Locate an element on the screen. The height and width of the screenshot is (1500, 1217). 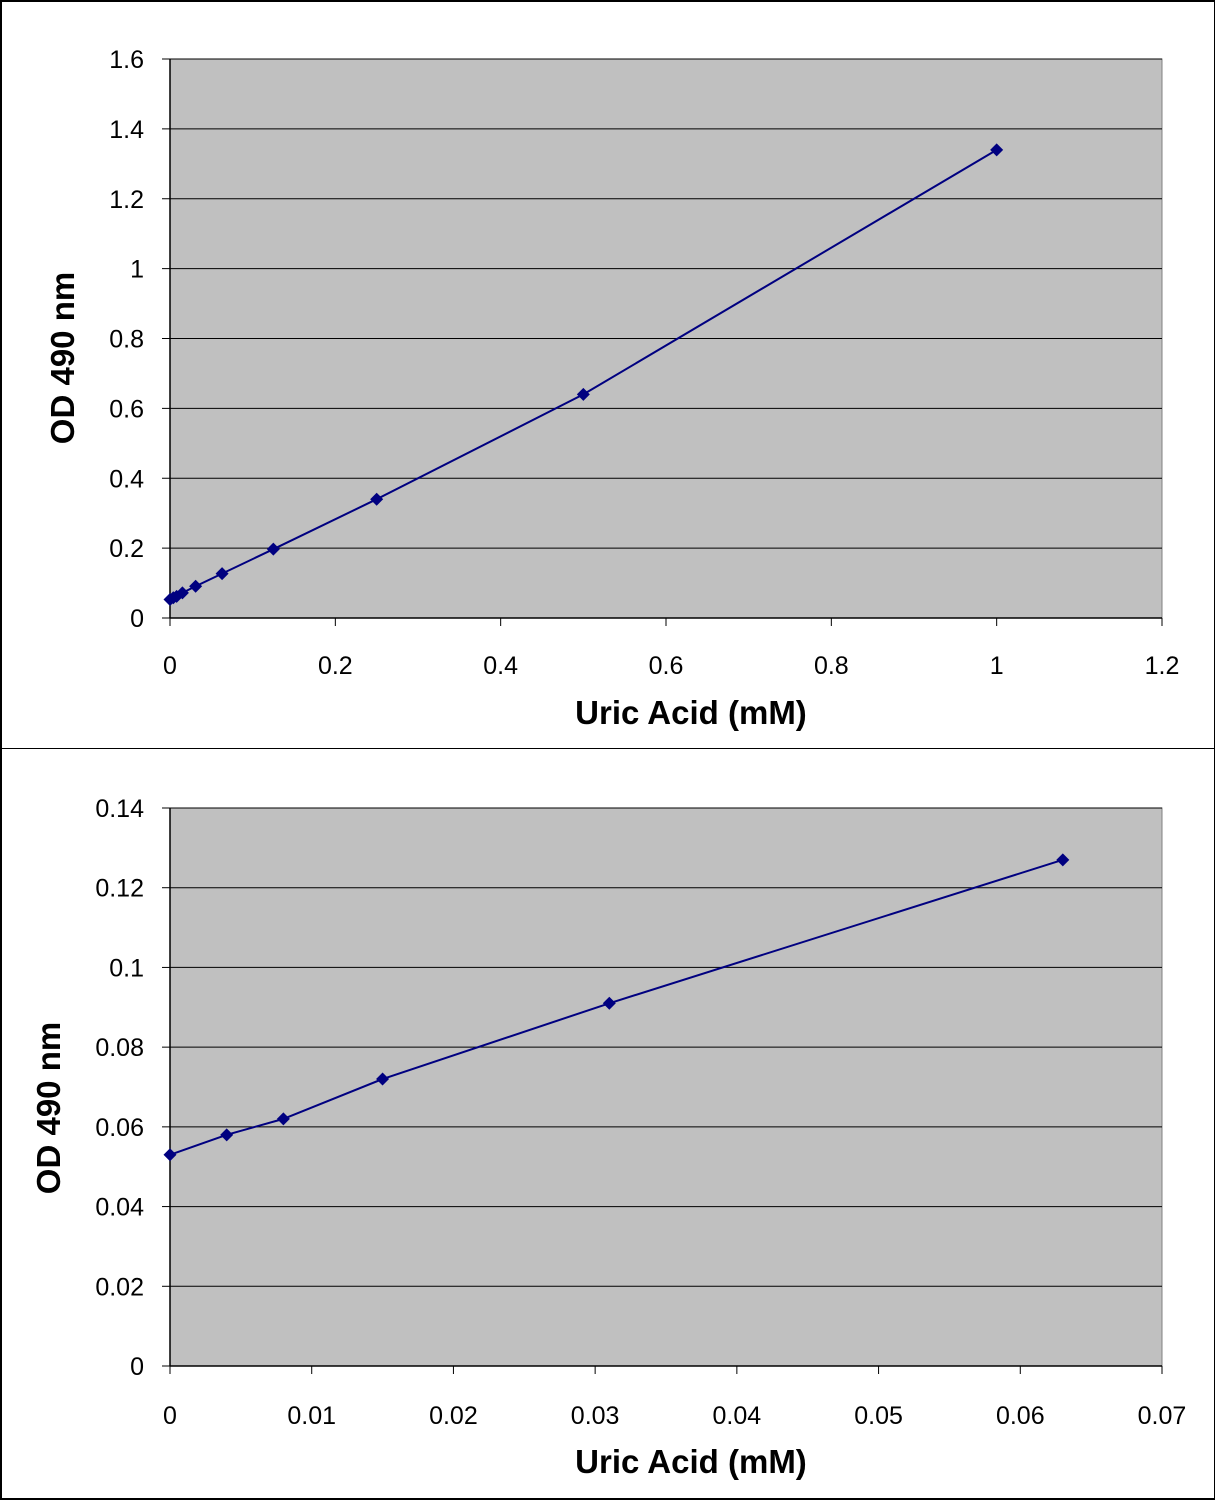
chart-2-x-tick-label: 0.07 is located at coordinates (1162, 1416).